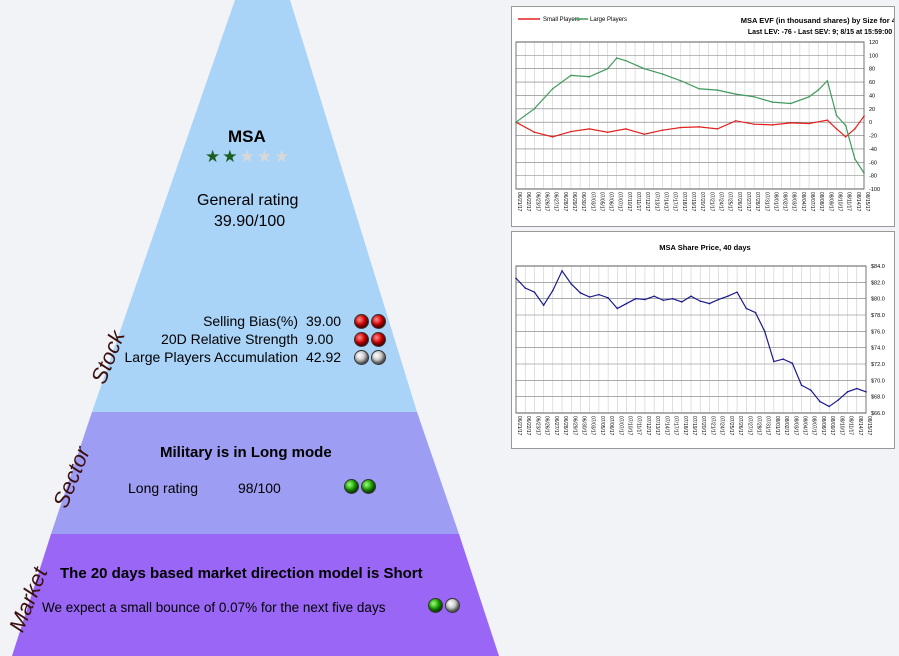  I want to click on x-tick-label: 07/05/17, so click(602, 426).